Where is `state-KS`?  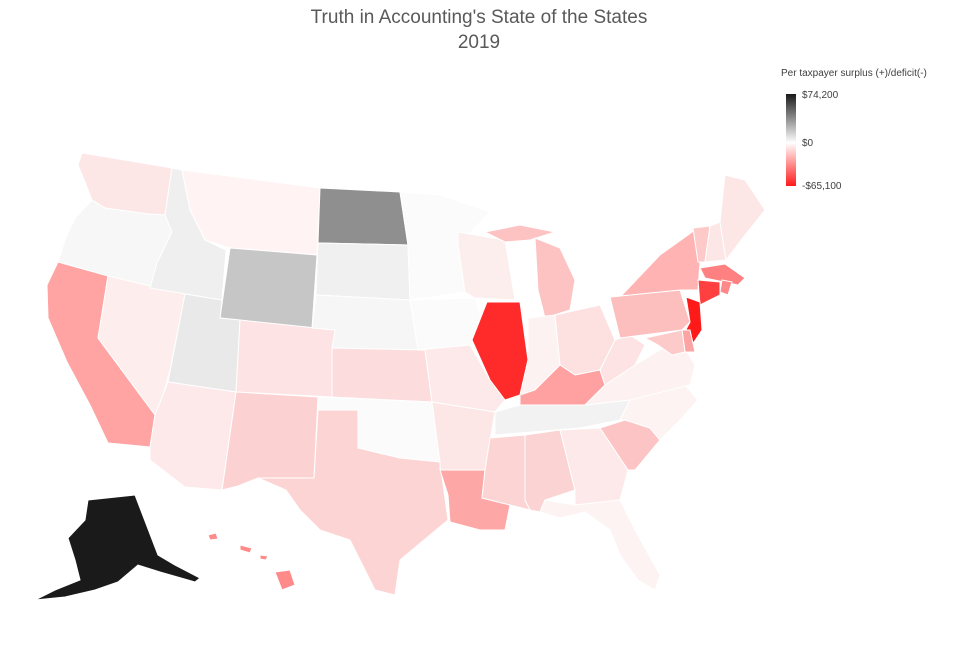
state-KS is located at coordinates (382, 375).